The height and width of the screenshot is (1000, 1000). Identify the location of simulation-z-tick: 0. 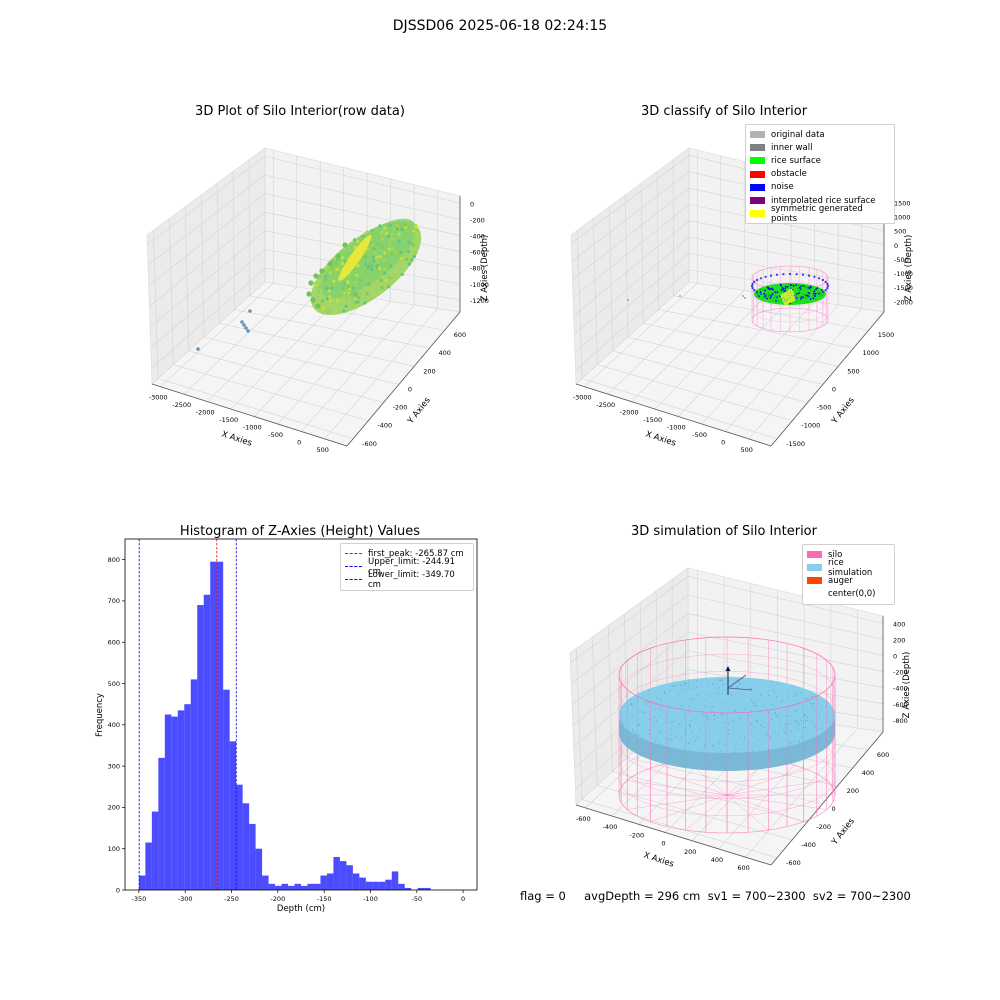
(895, 656).